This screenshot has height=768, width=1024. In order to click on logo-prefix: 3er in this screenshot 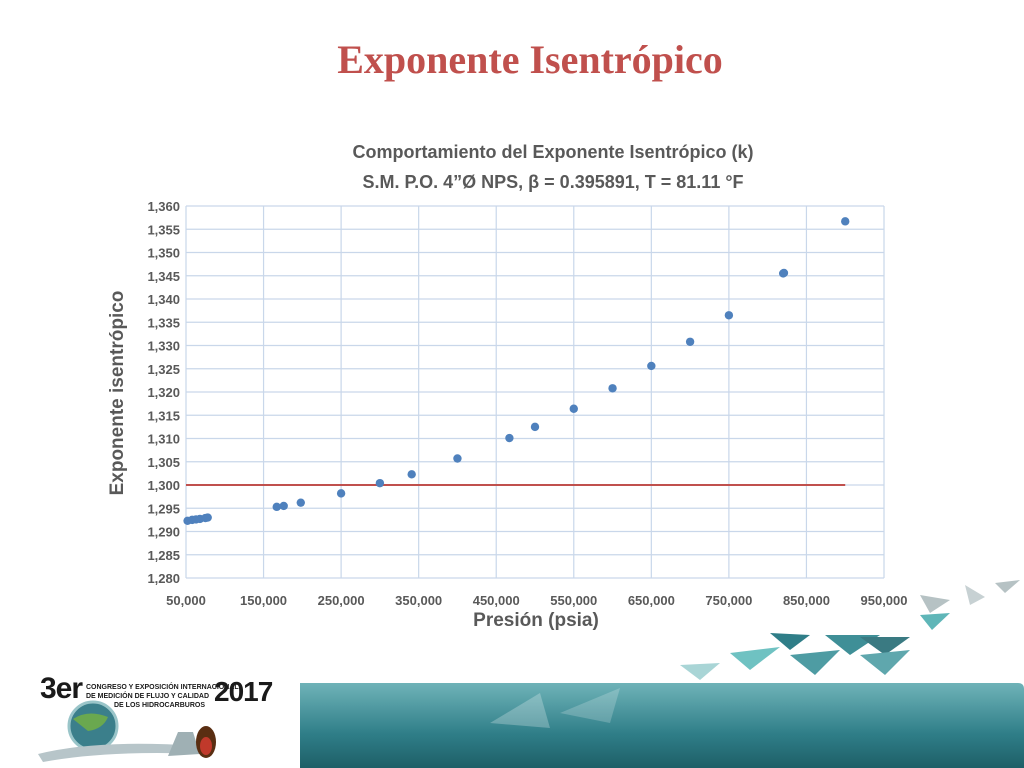, I will do `click(61, 688)`.